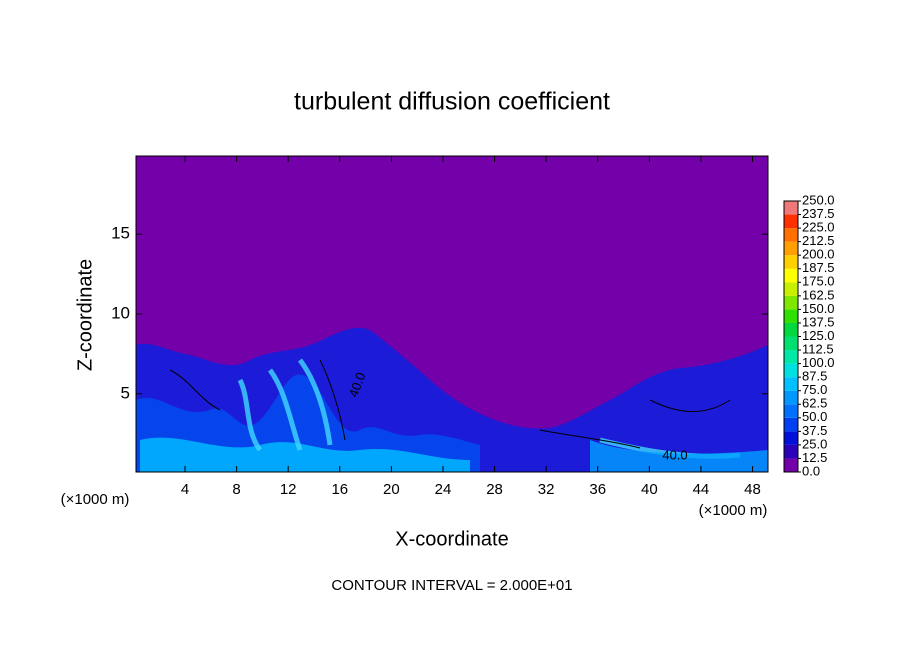  Describe the element at coordinates (814, 416) in the screenshot. I see `colorbar-tick-label: 50.0` at that location.